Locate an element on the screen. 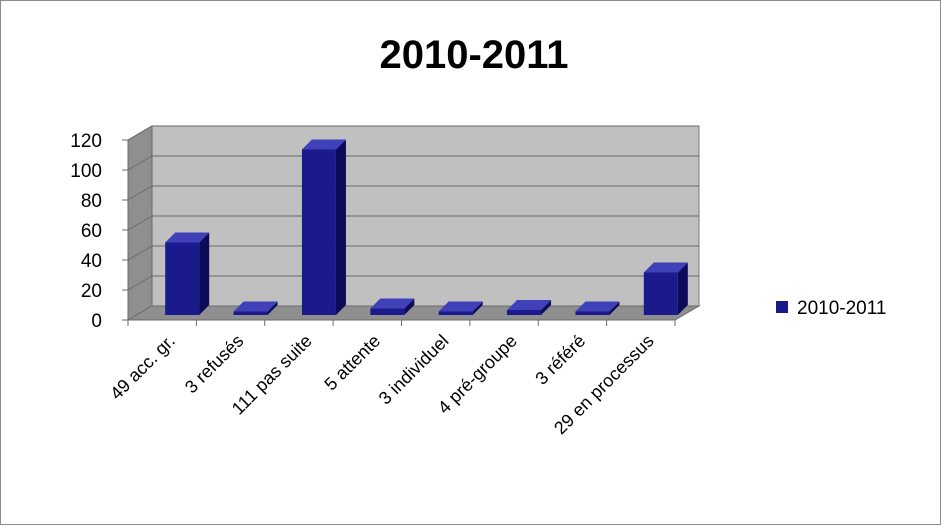  x-tick-label: 49 acc. gr. is located at coordinates (142, 367).